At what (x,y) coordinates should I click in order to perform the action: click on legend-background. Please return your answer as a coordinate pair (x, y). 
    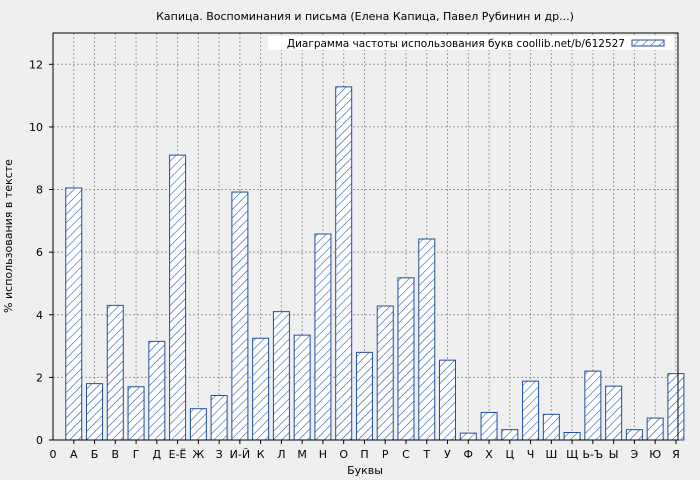
    Looking at the image, I should click on (471, 43).